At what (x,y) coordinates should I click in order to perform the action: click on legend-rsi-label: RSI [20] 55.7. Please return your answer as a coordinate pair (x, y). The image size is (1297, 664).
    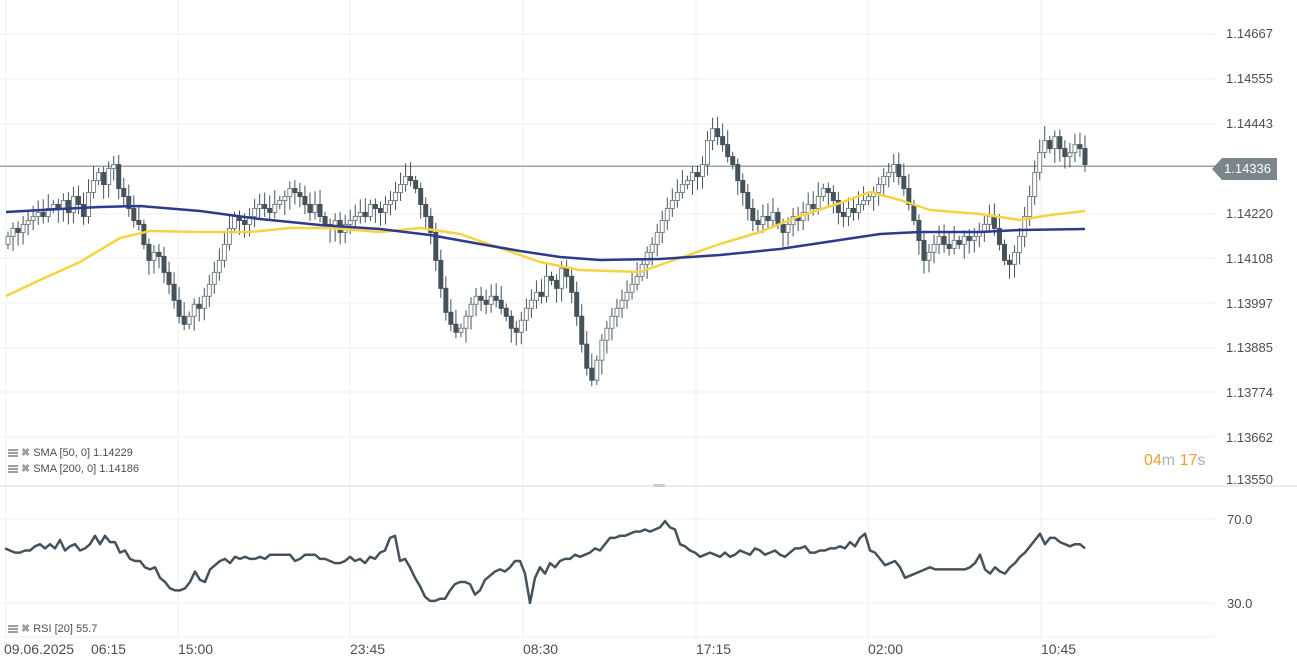
    Looking at the image, I should click on (65, 628).